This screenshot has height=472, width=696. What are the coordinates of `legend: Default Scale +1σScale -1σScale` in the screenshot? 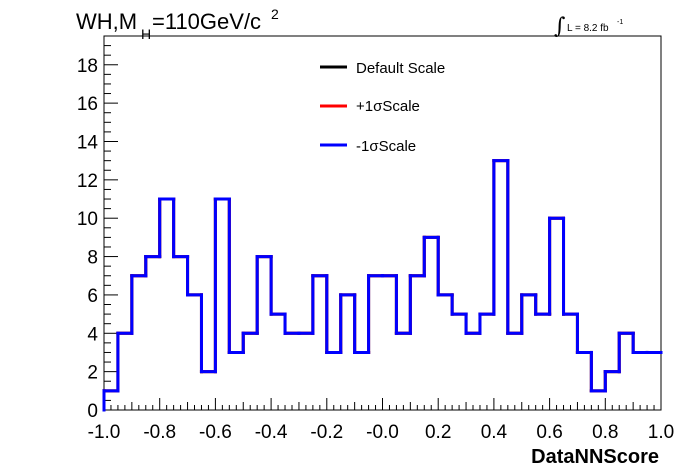 It's located at (382, 107).